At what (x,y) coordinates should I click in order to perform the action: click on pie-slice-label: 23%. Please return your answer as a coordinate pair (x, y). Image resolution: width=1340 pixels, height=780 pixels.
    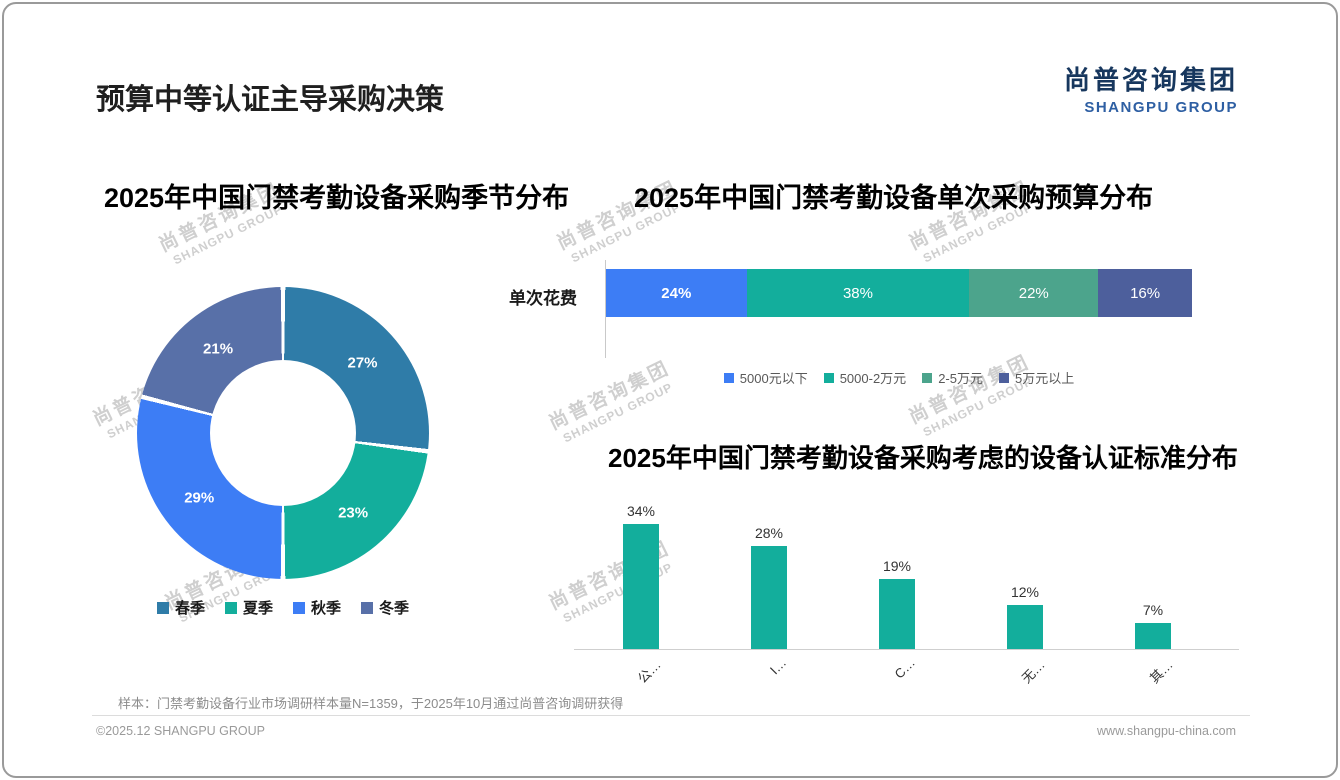
    Looking at the image, I should click on (353, 512).